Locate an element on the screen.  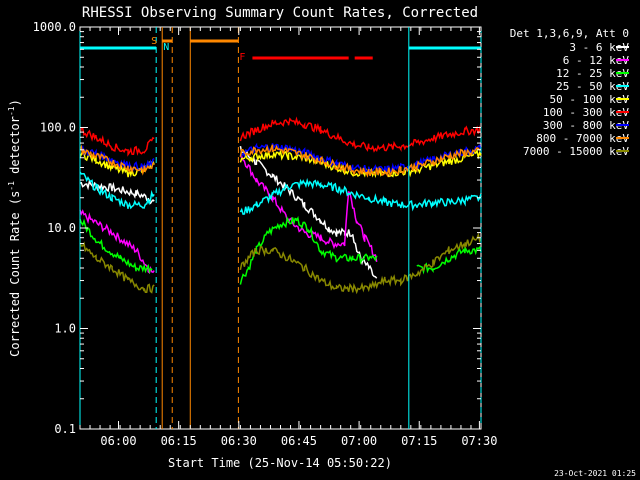
x-tick-label: 06:00 is located at coordinates (118, 441).